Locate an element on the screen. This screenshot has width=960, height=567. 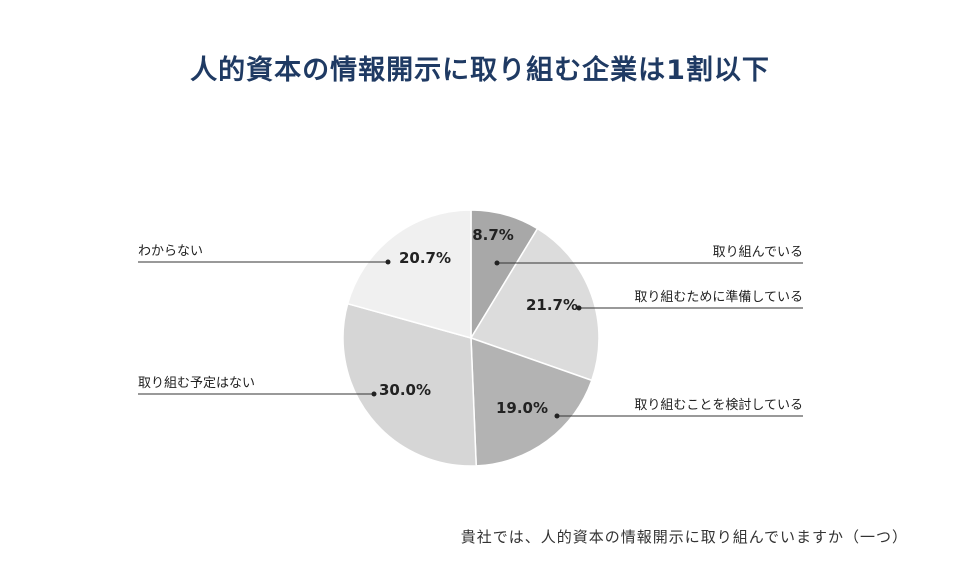
value-labels: 8.7% 21.7% 19.0% 30.0% 20.7% is located at coordinates (478, 321).